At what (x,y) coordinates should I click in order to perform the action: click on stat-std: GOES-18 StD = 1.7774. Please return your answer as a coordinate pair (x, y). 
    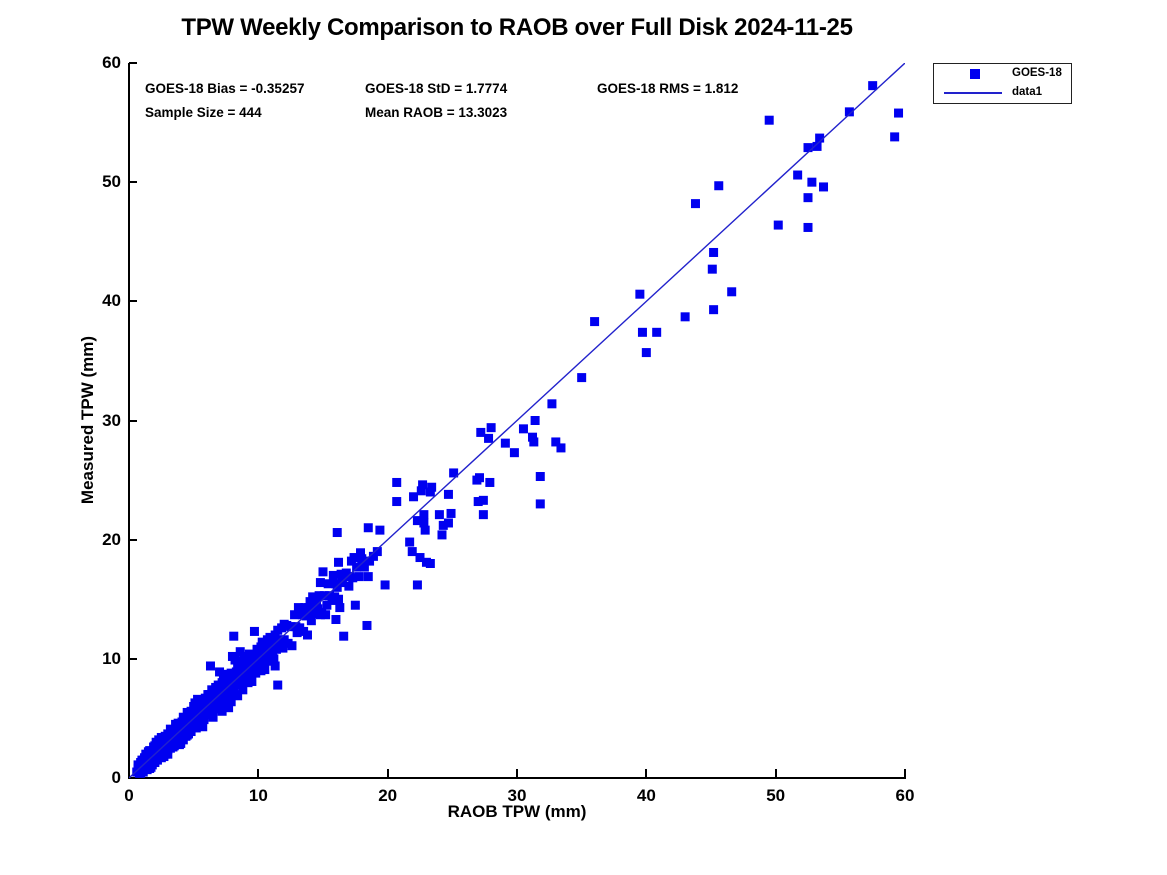
    Looking at the image, I should click on (436, 88).